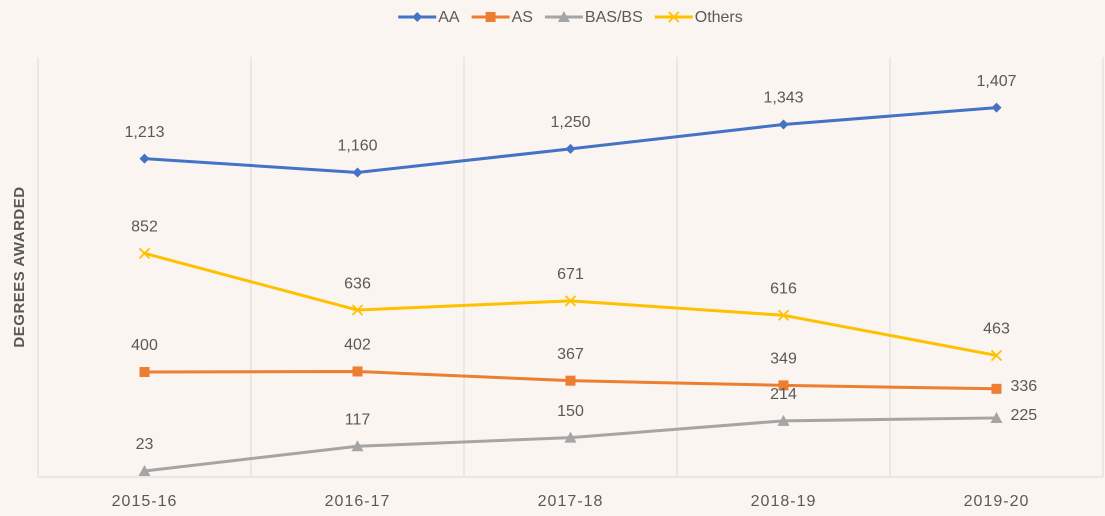 This screenshot has width=1105, height=516. I want to click on x-tick-label: 2018-19, so click(784, 501).